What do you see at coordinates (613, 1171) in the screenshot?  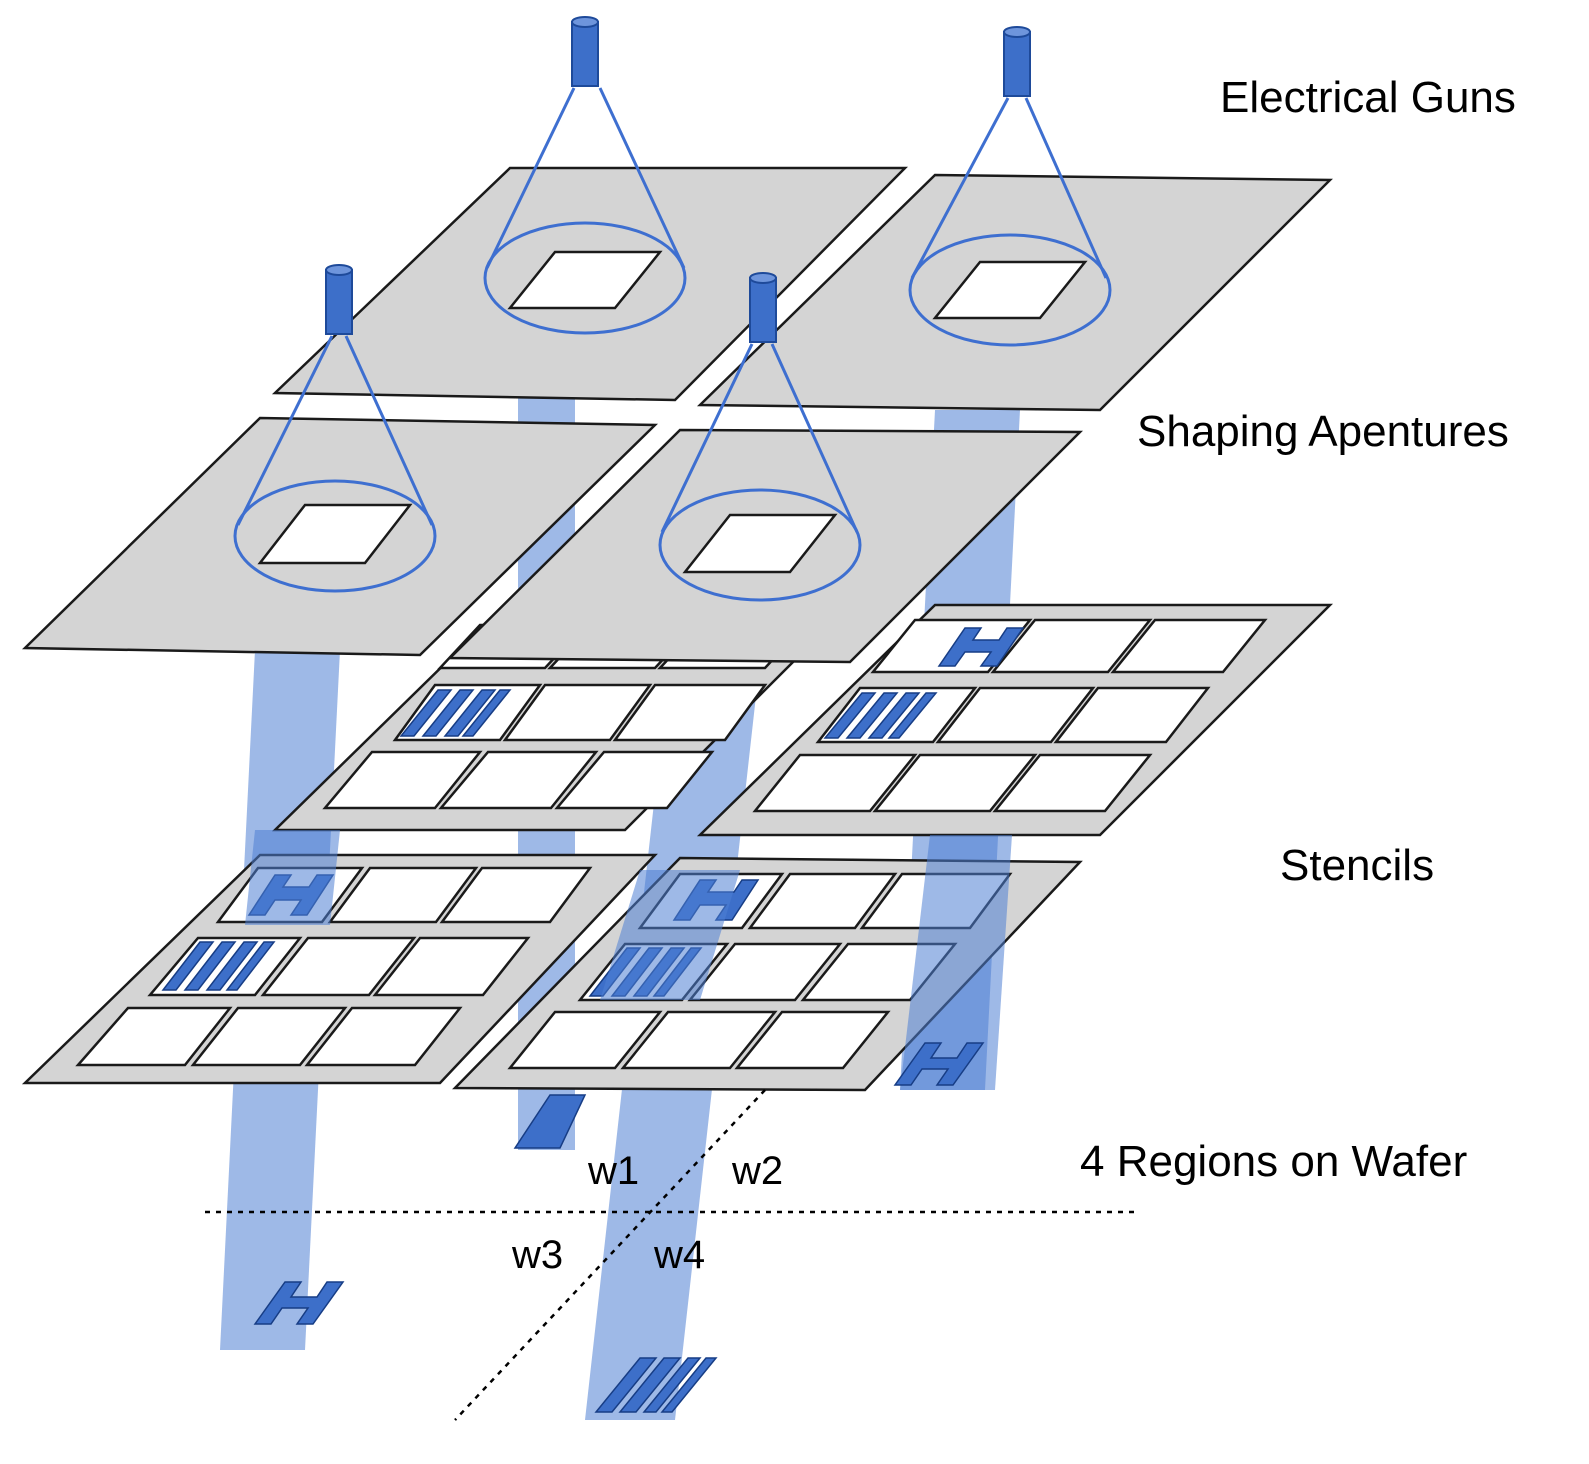 I see `region-w1: w1` at bounding box center [613, 1171].